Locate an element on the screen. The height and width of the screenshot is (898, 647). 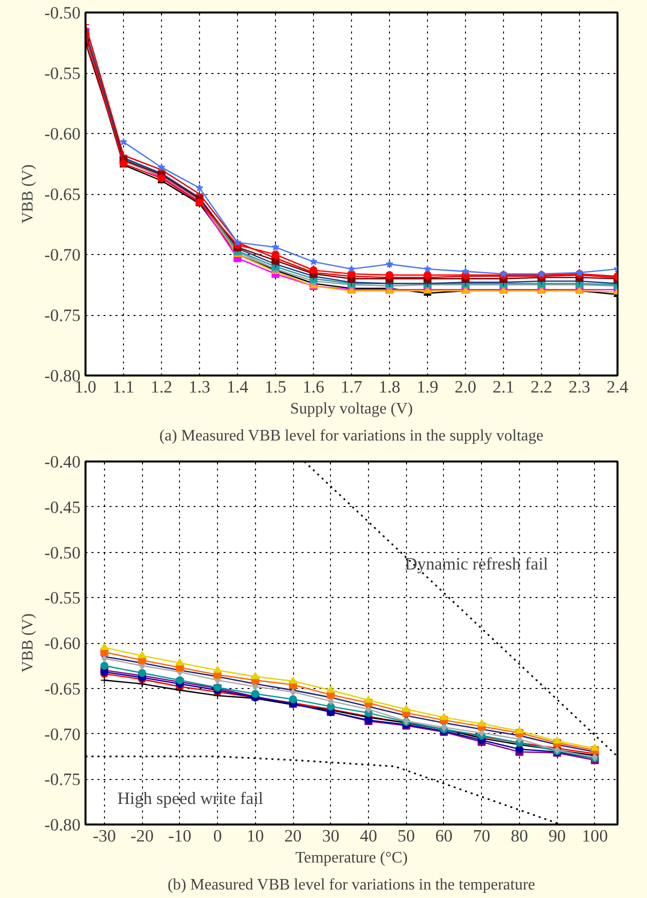
x-axis-title: Temperature (°C) is located at coordinates (351, 858).